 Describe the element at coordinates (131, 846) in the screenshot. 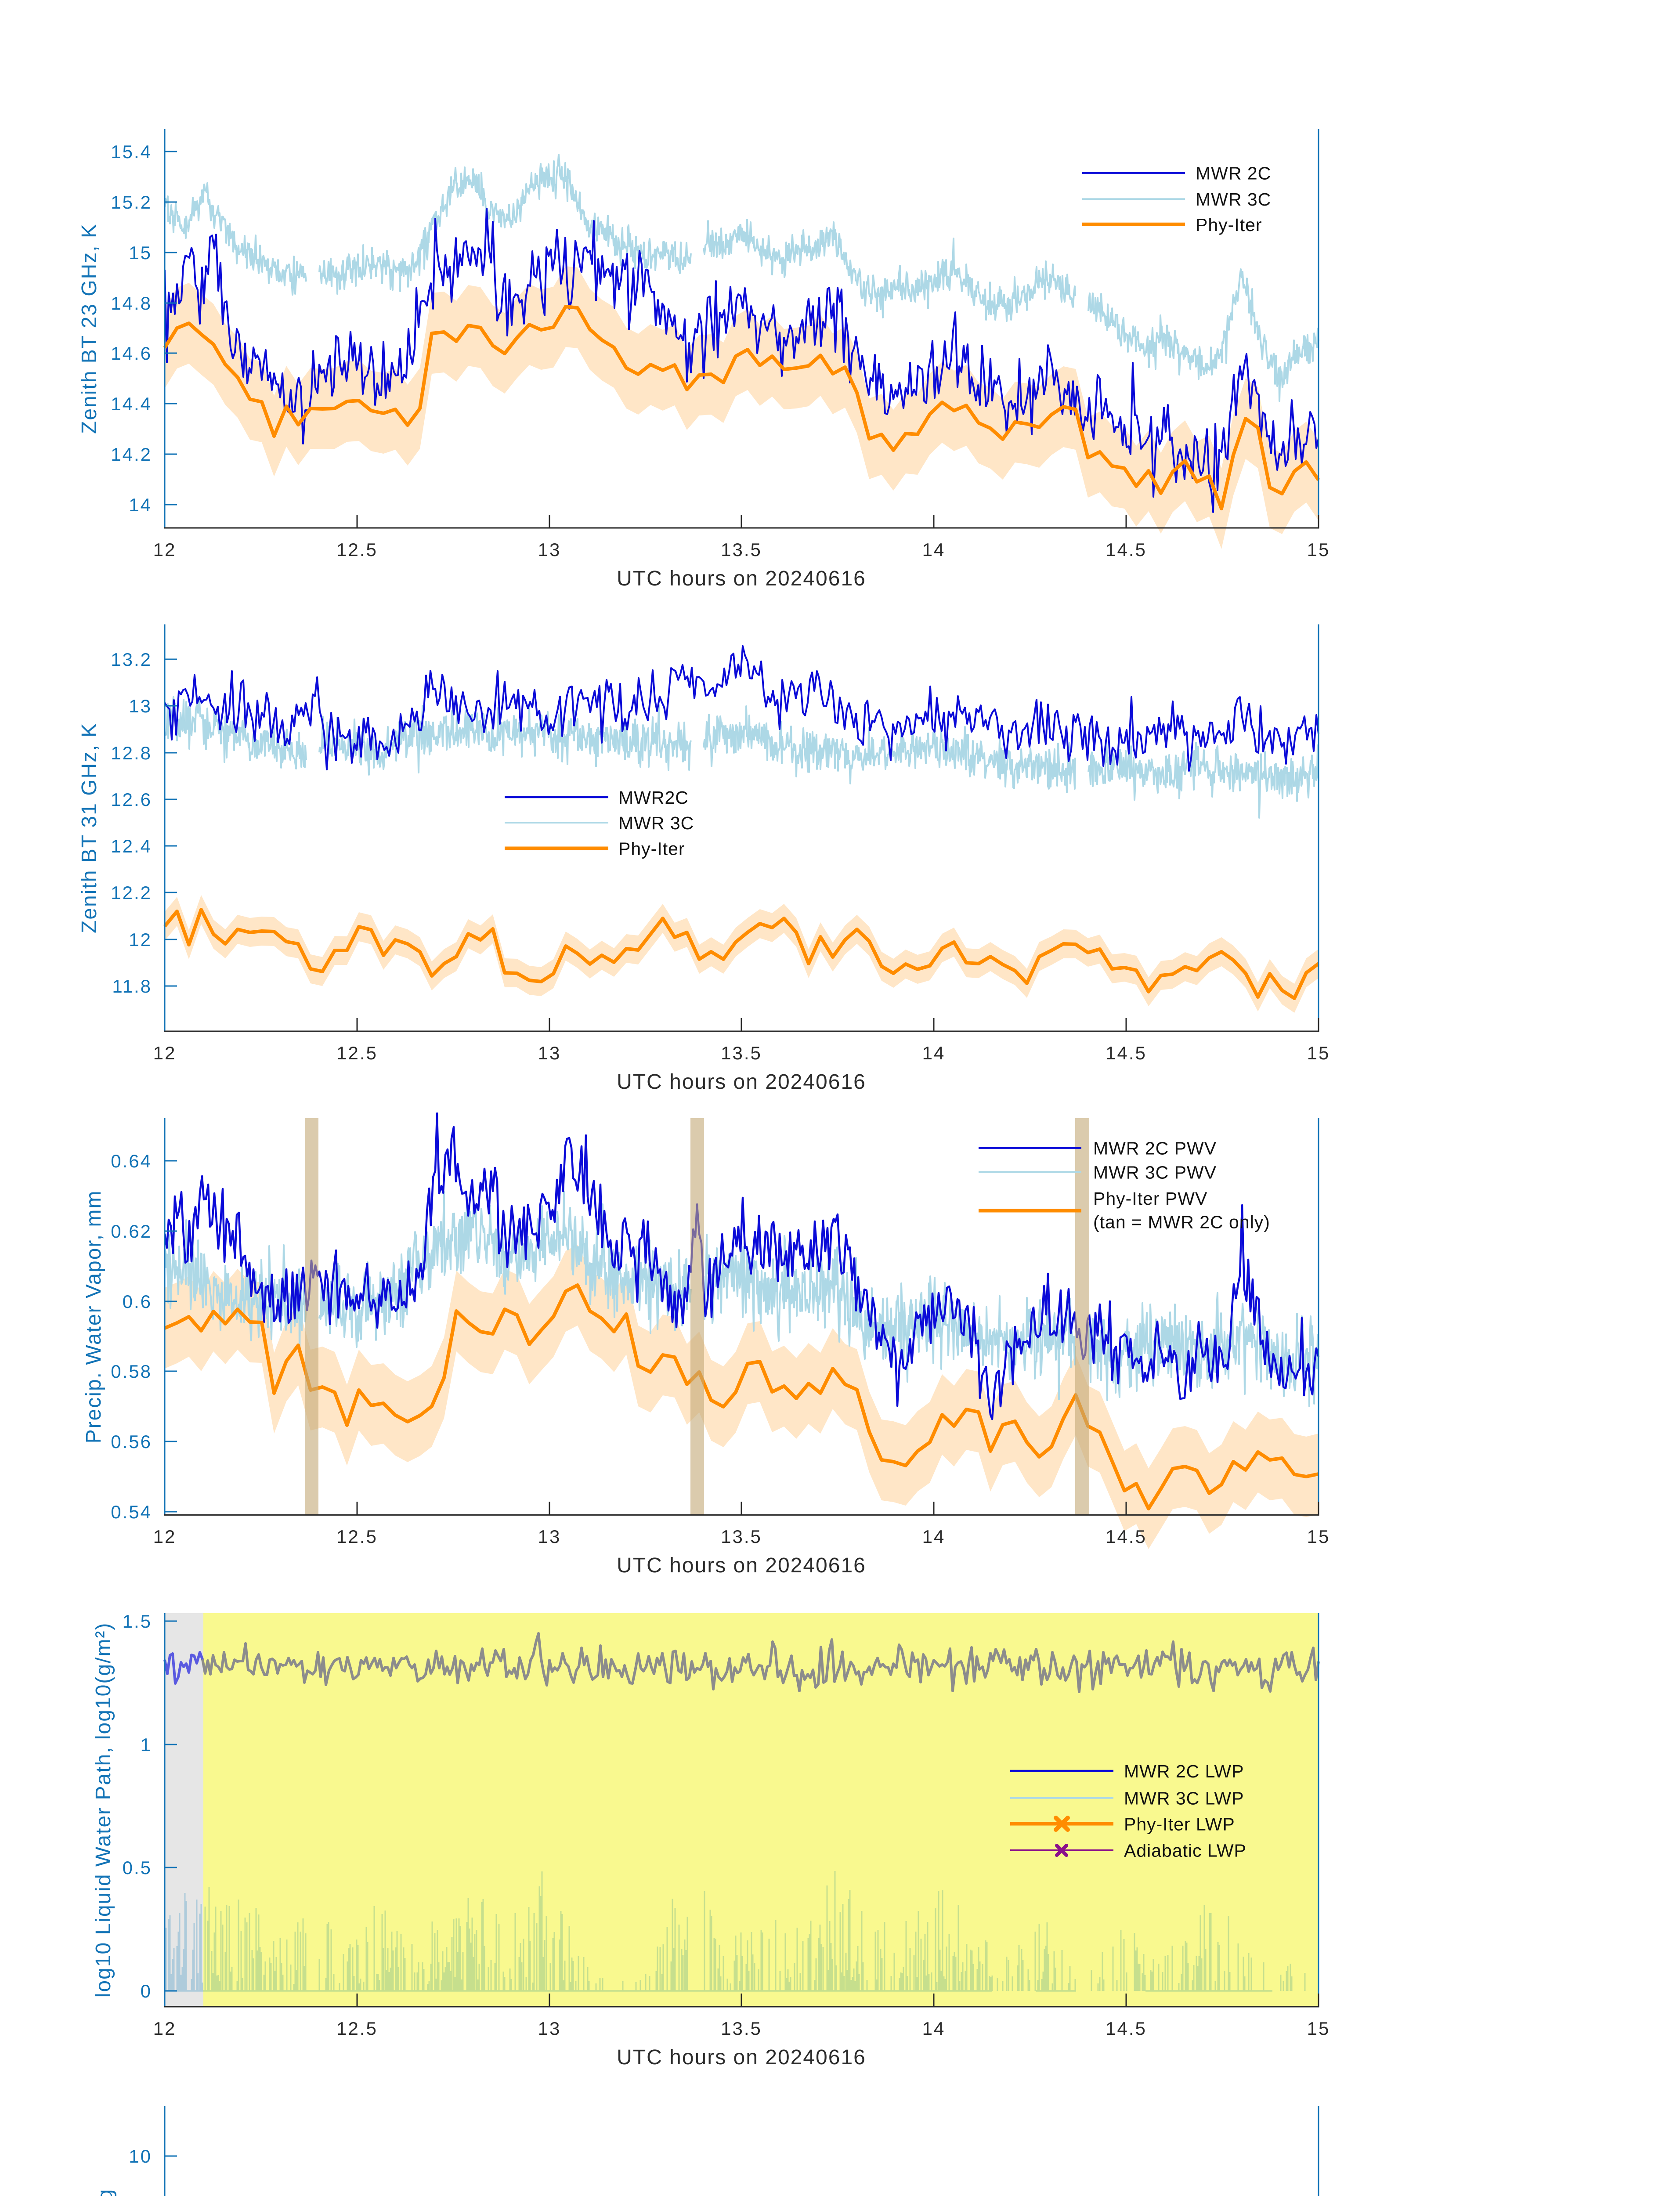

I see `svg-text: 12.4` at that location.